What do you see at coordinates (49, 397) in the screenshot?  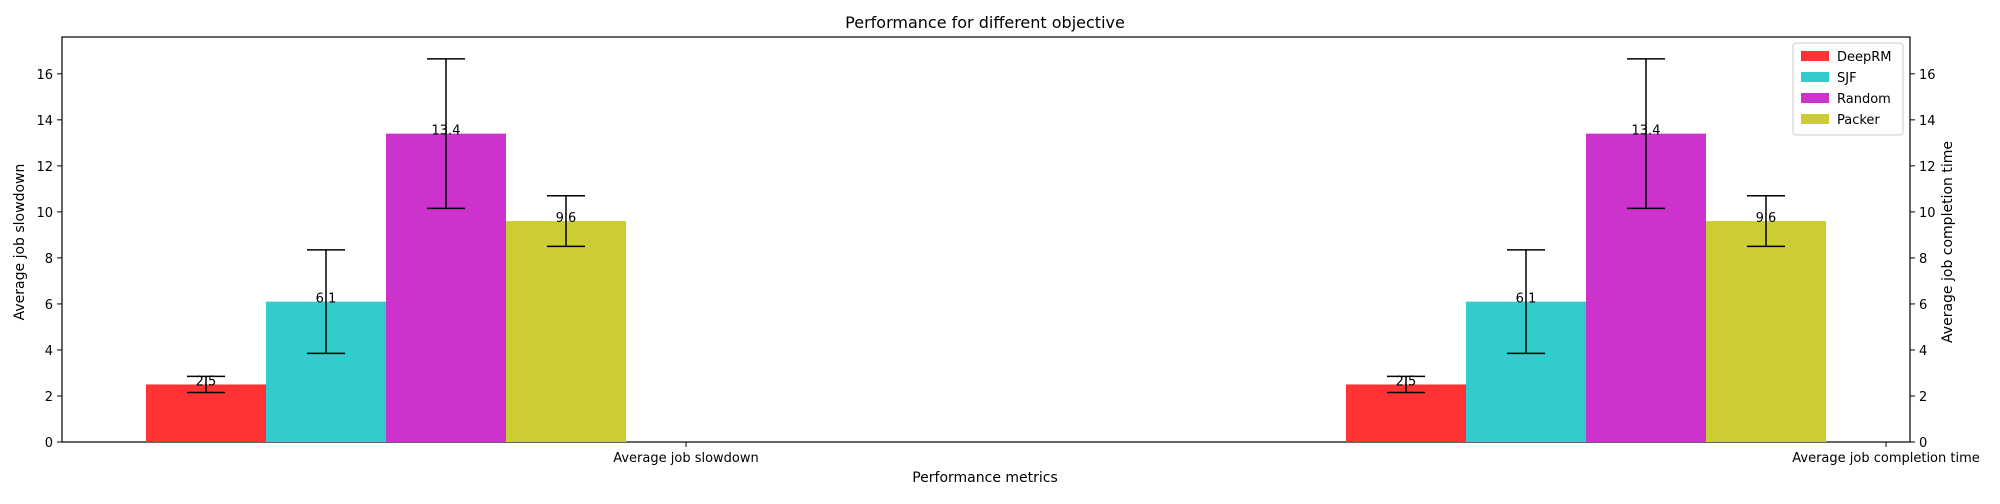 I see `y-tick-label-left: 2` at bounding box center [49, 397].